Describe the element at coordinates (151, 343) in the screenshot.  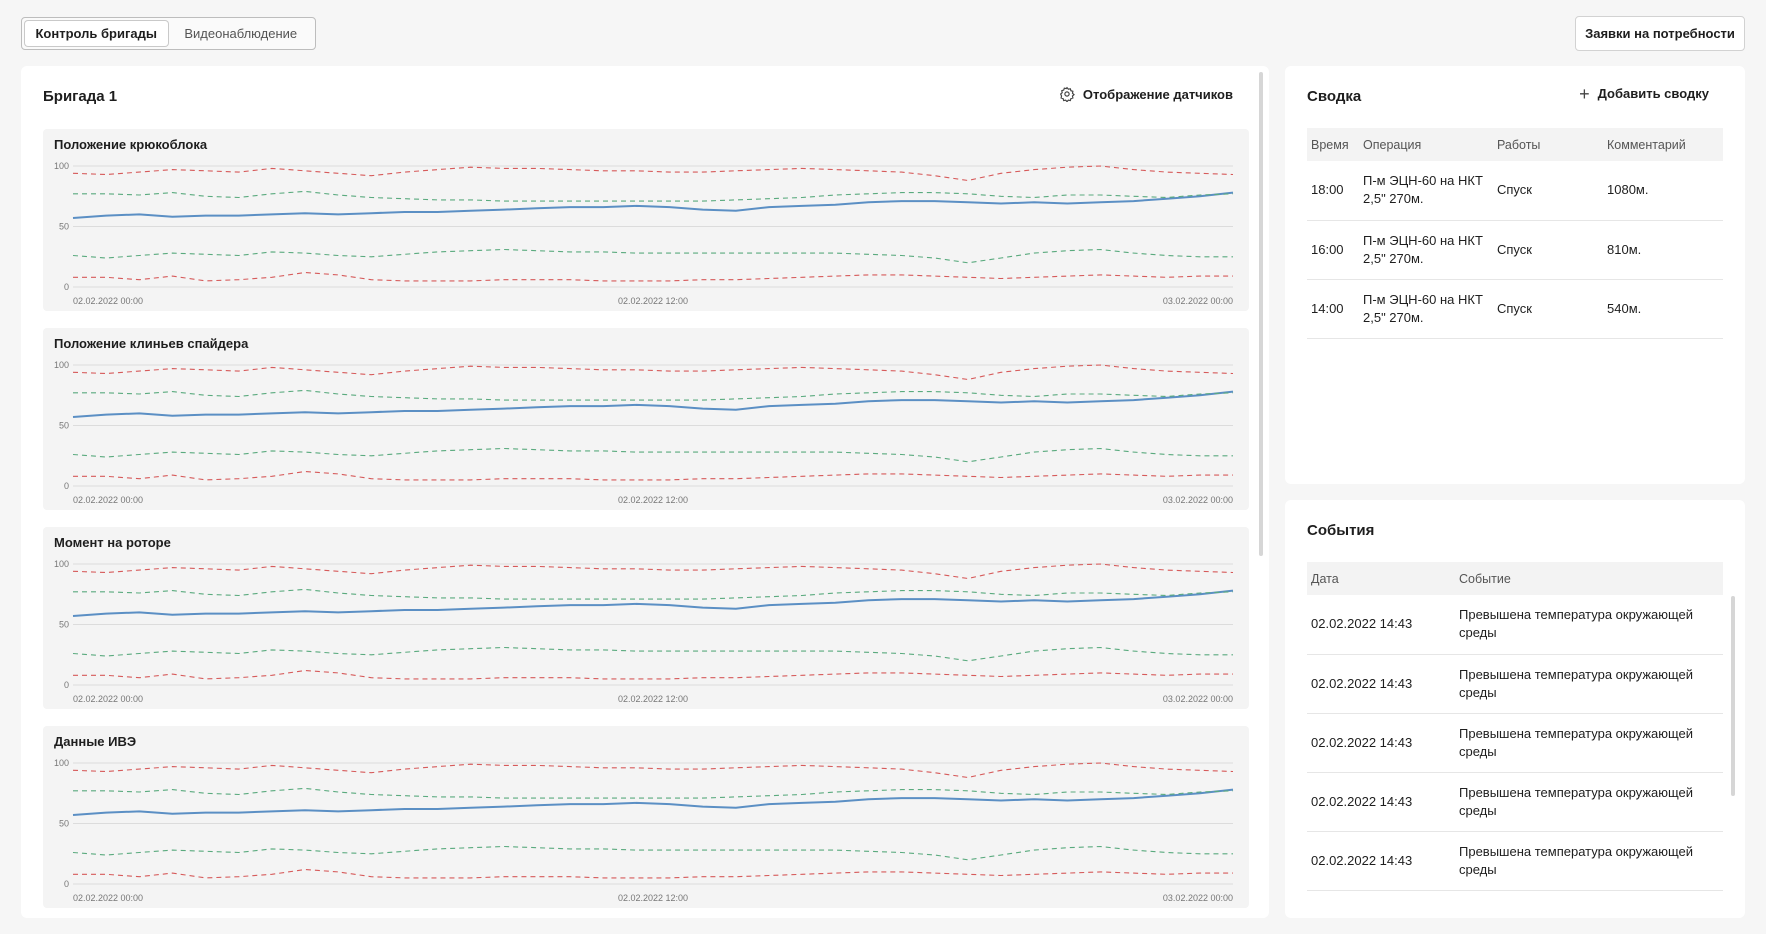
I see `chart-title: Положение клиньев спайдера` at that location.